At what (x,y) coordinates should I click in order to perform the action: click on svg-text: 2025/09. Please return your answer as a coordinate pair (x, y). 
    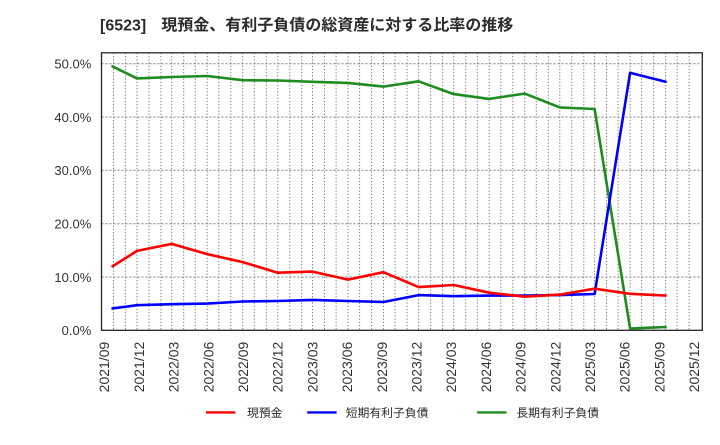
    Looking at the image, I should click on (659, 366).